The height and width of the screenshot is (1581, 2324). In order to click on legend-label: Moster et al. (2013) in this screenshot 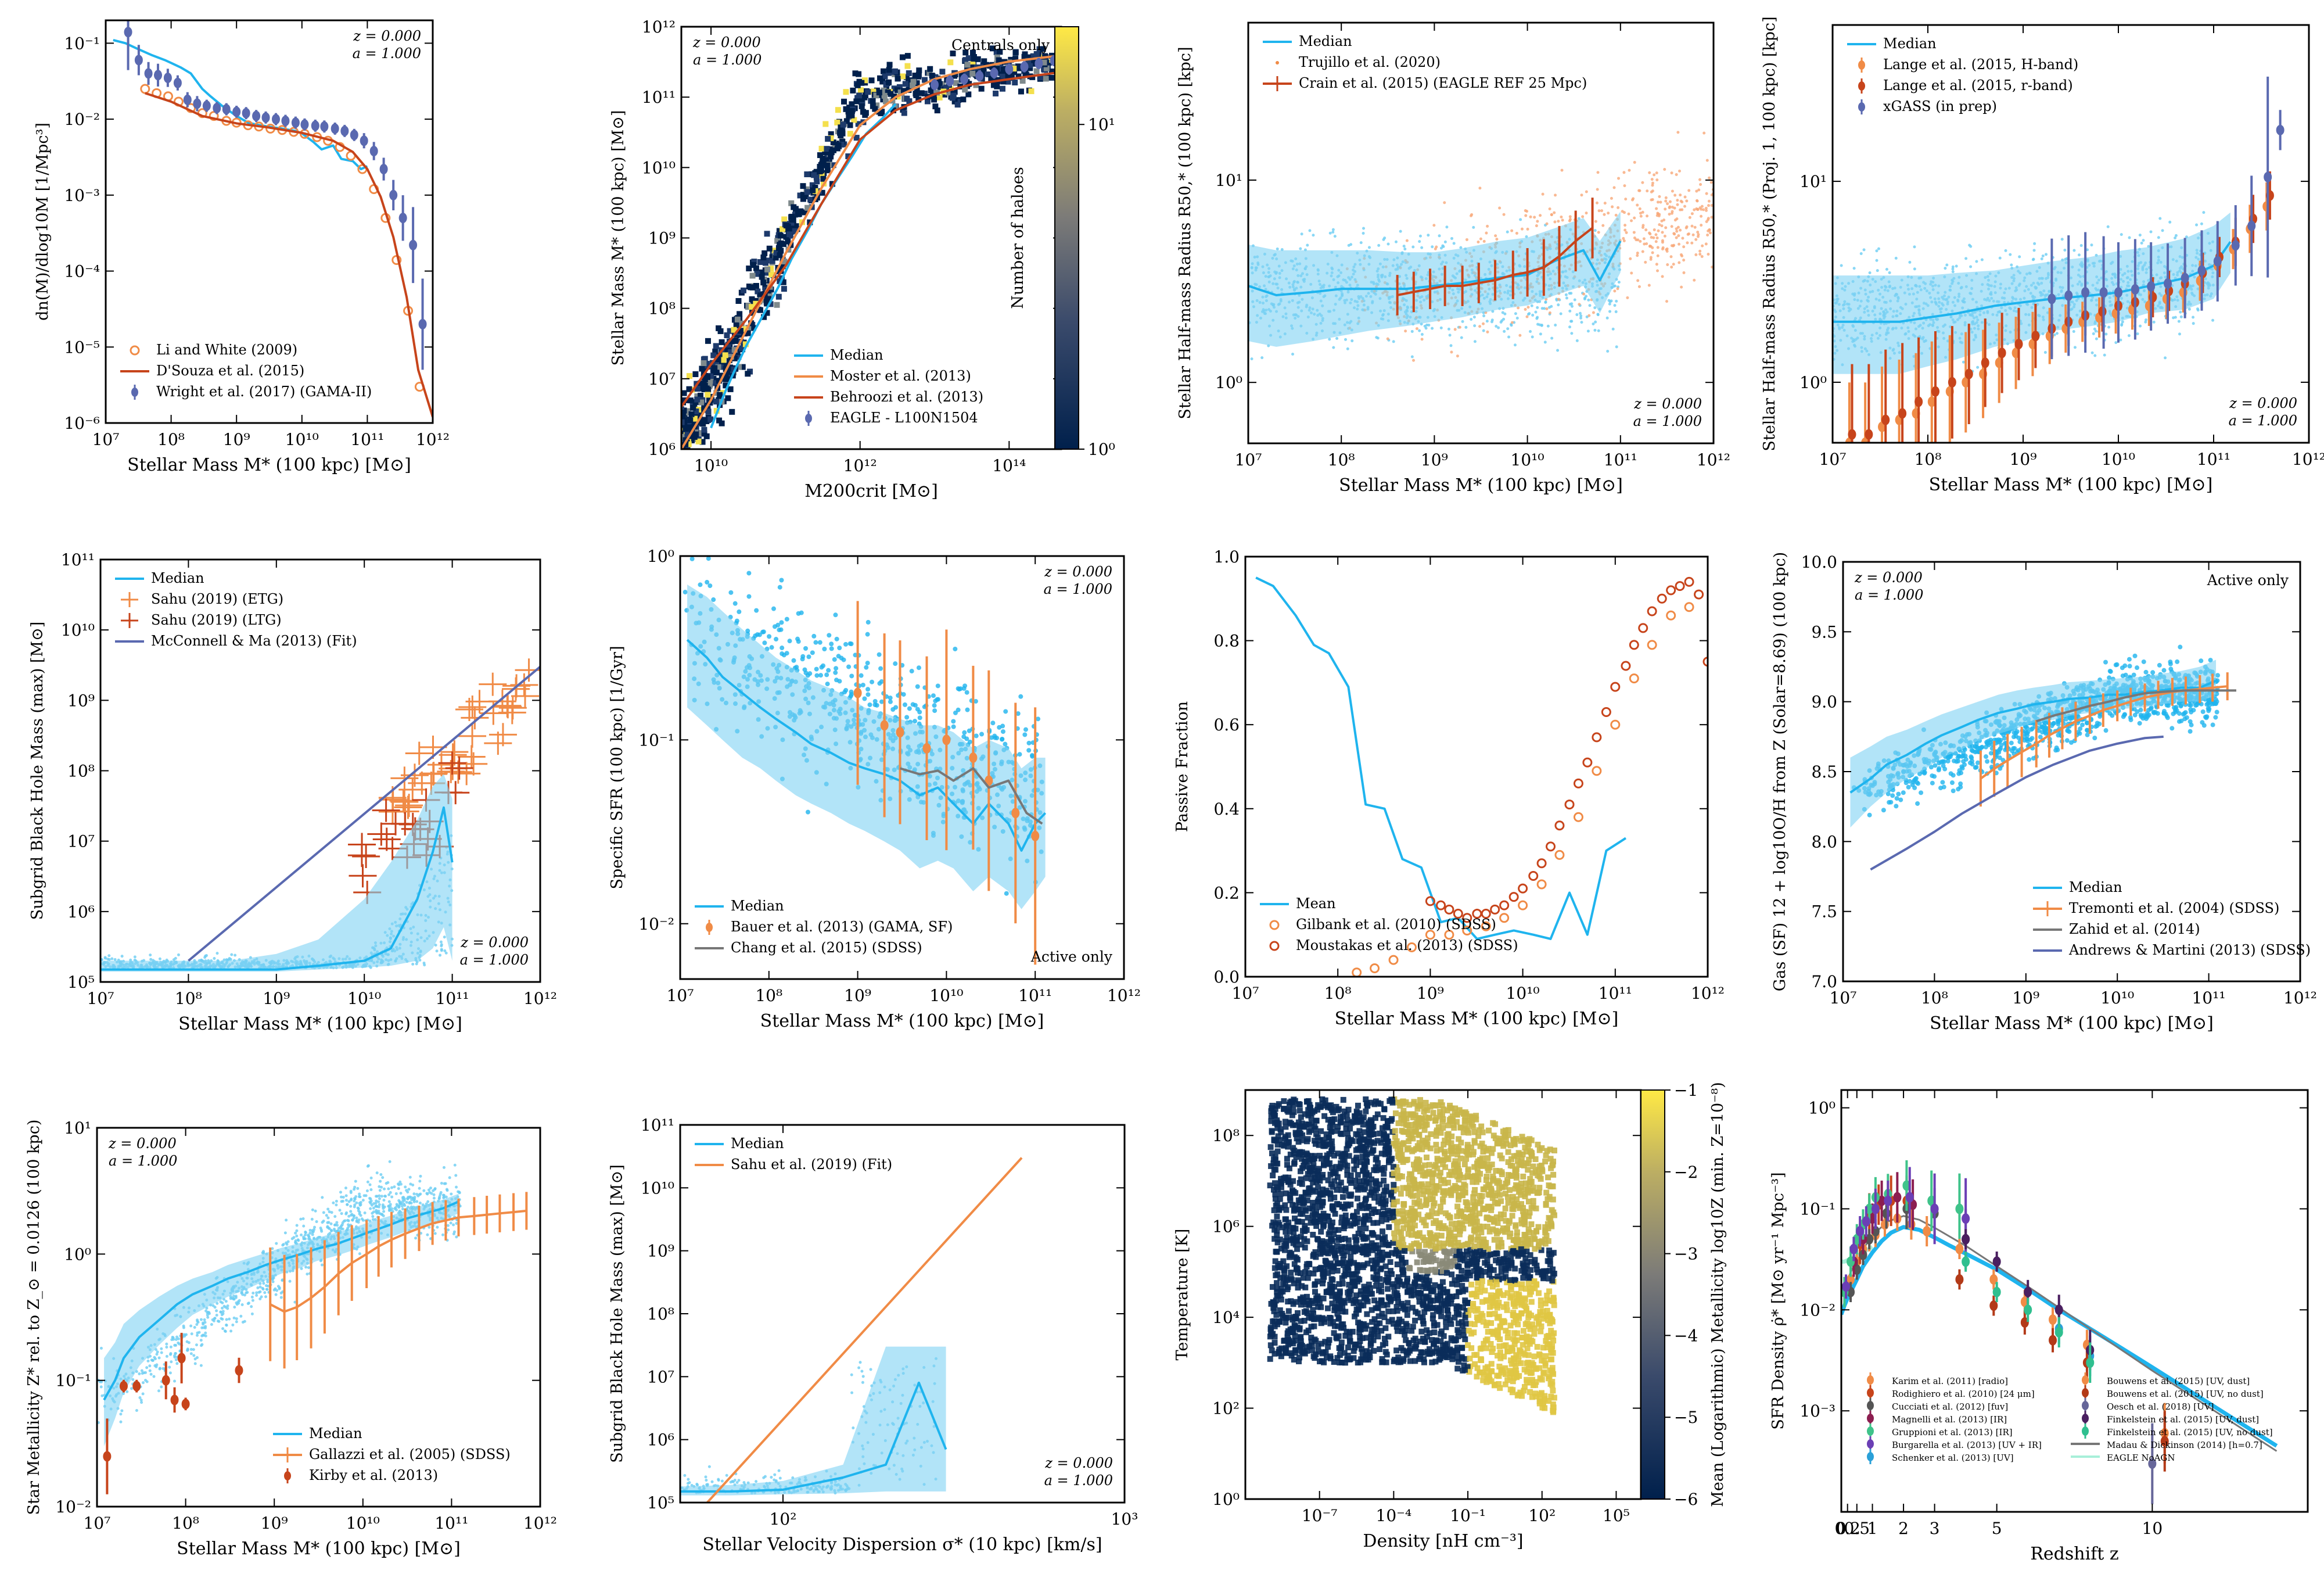, I will do `click(900, 376)`.